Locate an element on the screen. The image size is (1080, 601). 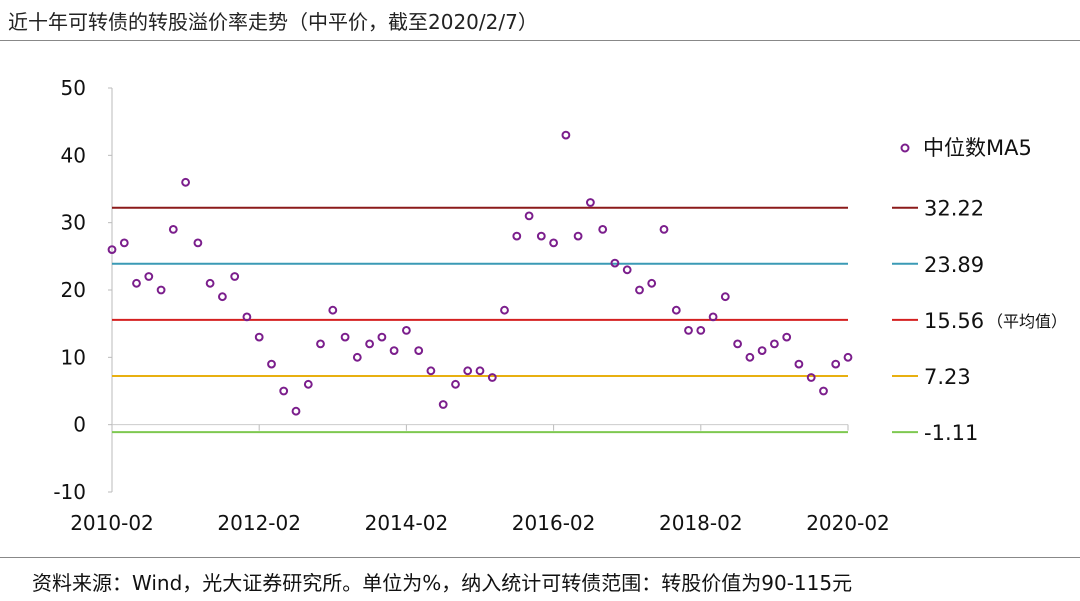
legend-line-label: 7.23 is located at coordinates (947, 377).